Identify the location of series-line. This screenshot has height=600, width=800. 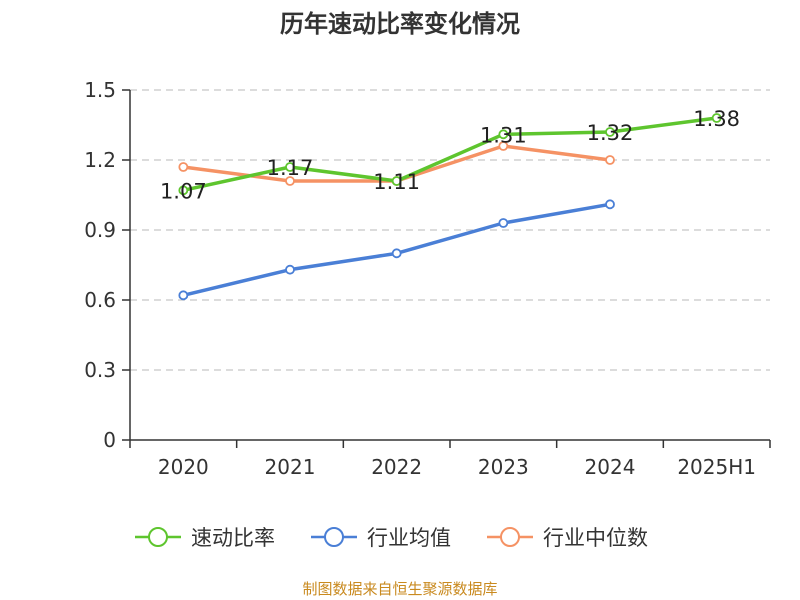
(449, 154).